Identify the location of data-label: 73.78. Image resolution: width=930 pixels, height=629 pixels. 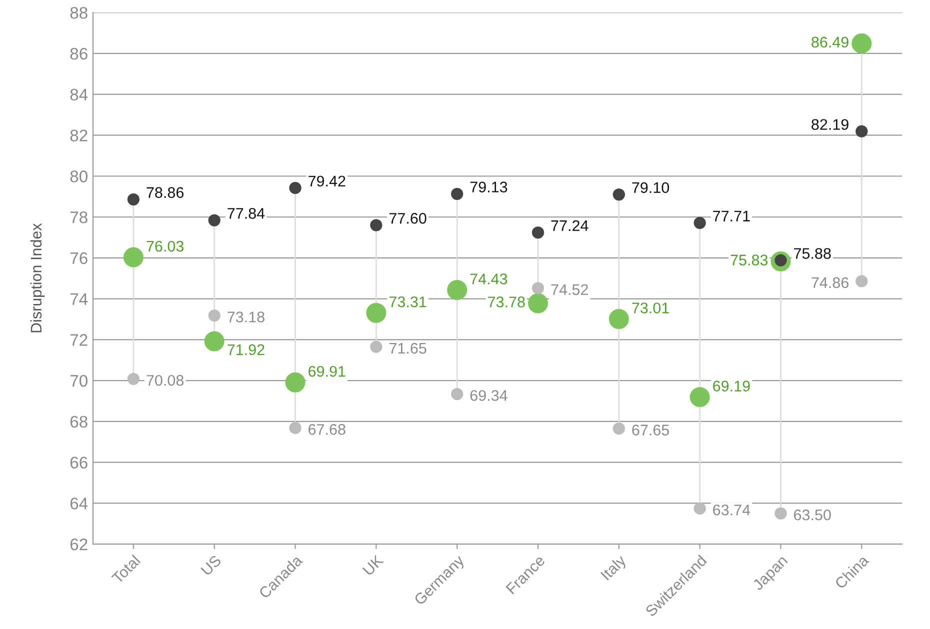
(506, 302).